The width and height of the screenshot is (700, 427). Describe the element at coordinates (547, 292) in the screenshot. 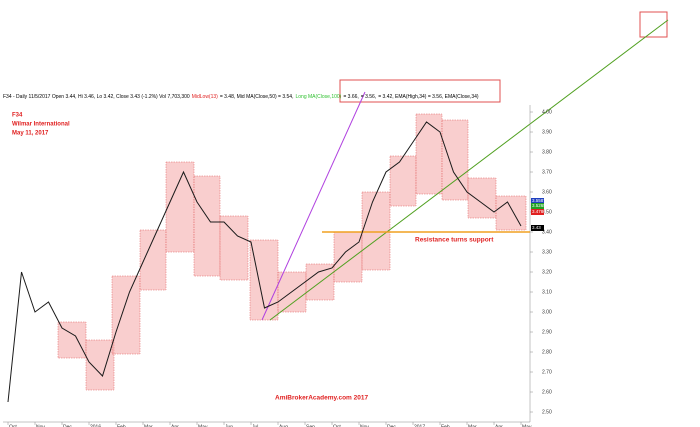

I see `y-tick-label: 3.10` at that location.